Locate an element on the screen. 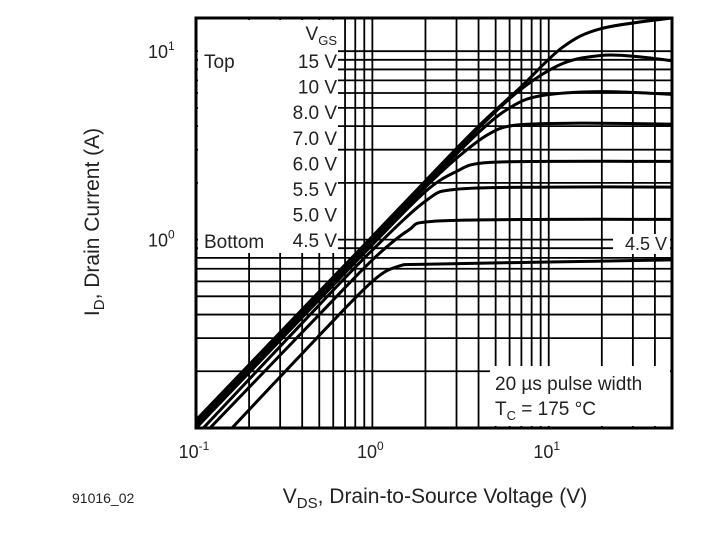  y-tick-label: 10¹ is located at coordinates (161, 50).